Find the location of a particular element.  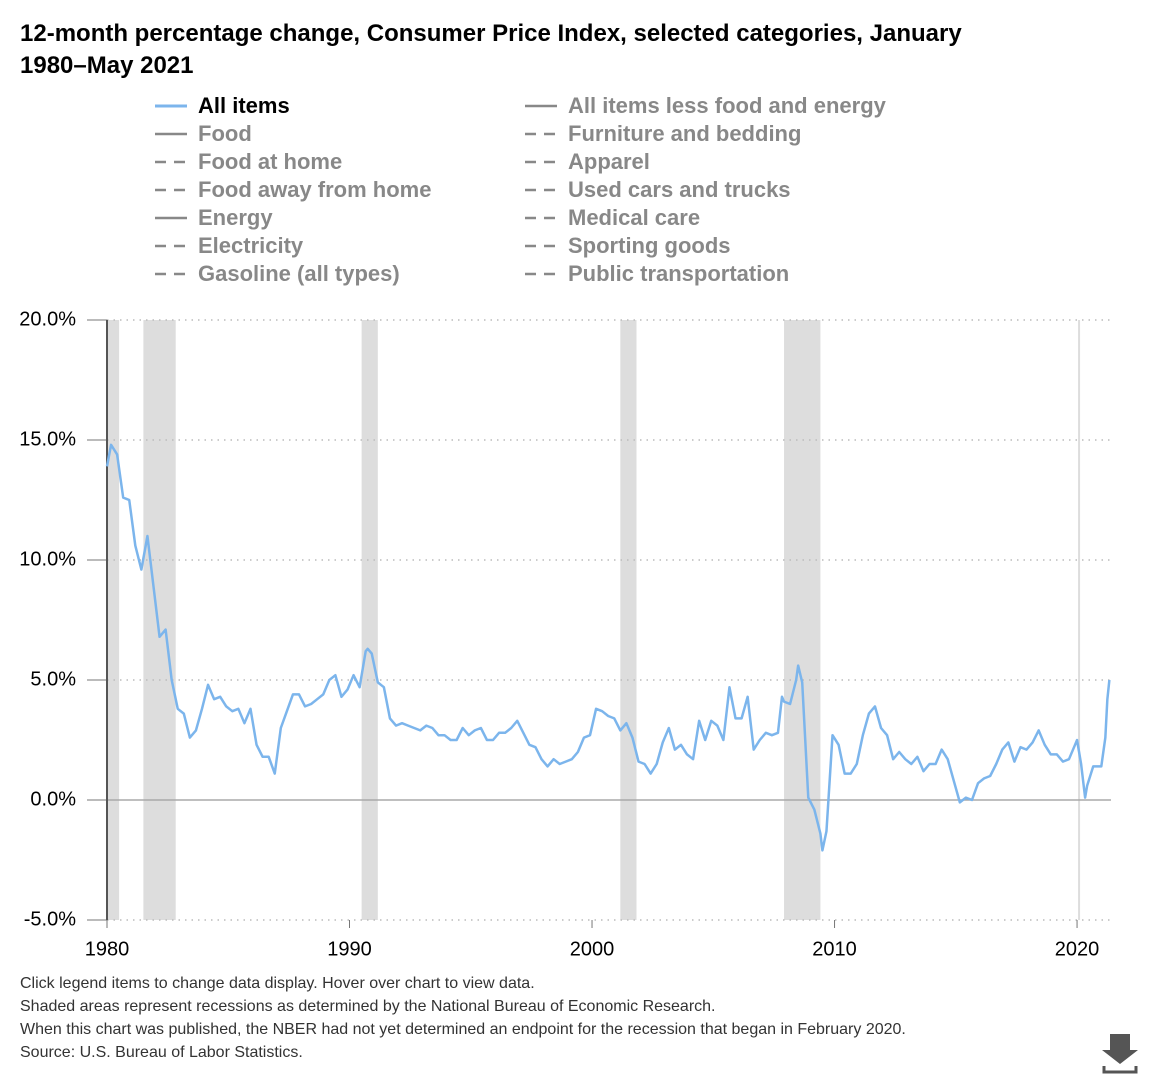

legend-item: Medical care is located at coordinates (612, 217).